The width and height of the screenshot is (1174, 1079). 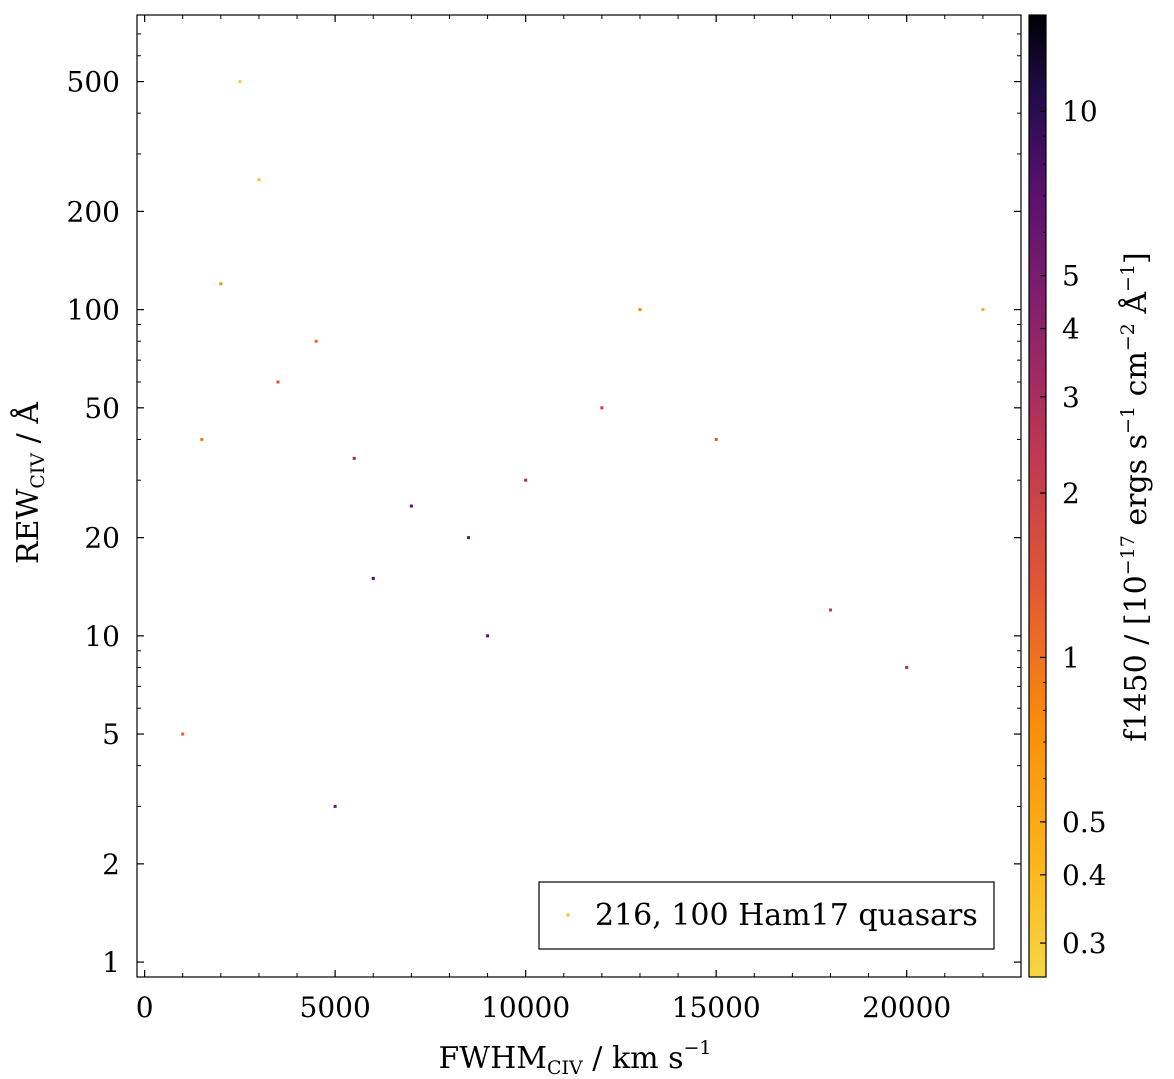 I want to click on y-tick-label: 2, so click(x=111, y=864).